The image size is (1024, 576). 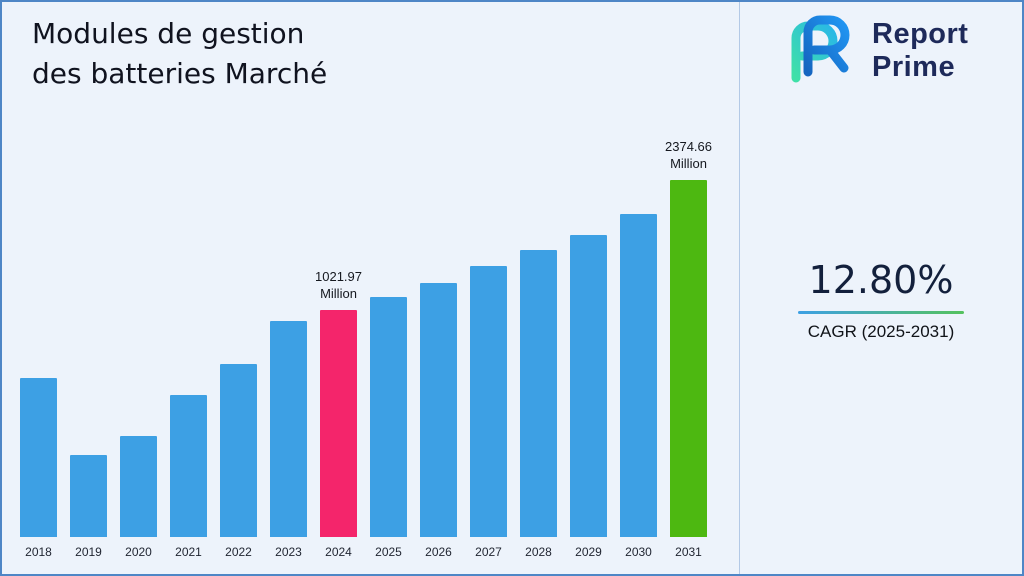 I want to click on bar-column-2026: 2026, so click(x=438, y=421).